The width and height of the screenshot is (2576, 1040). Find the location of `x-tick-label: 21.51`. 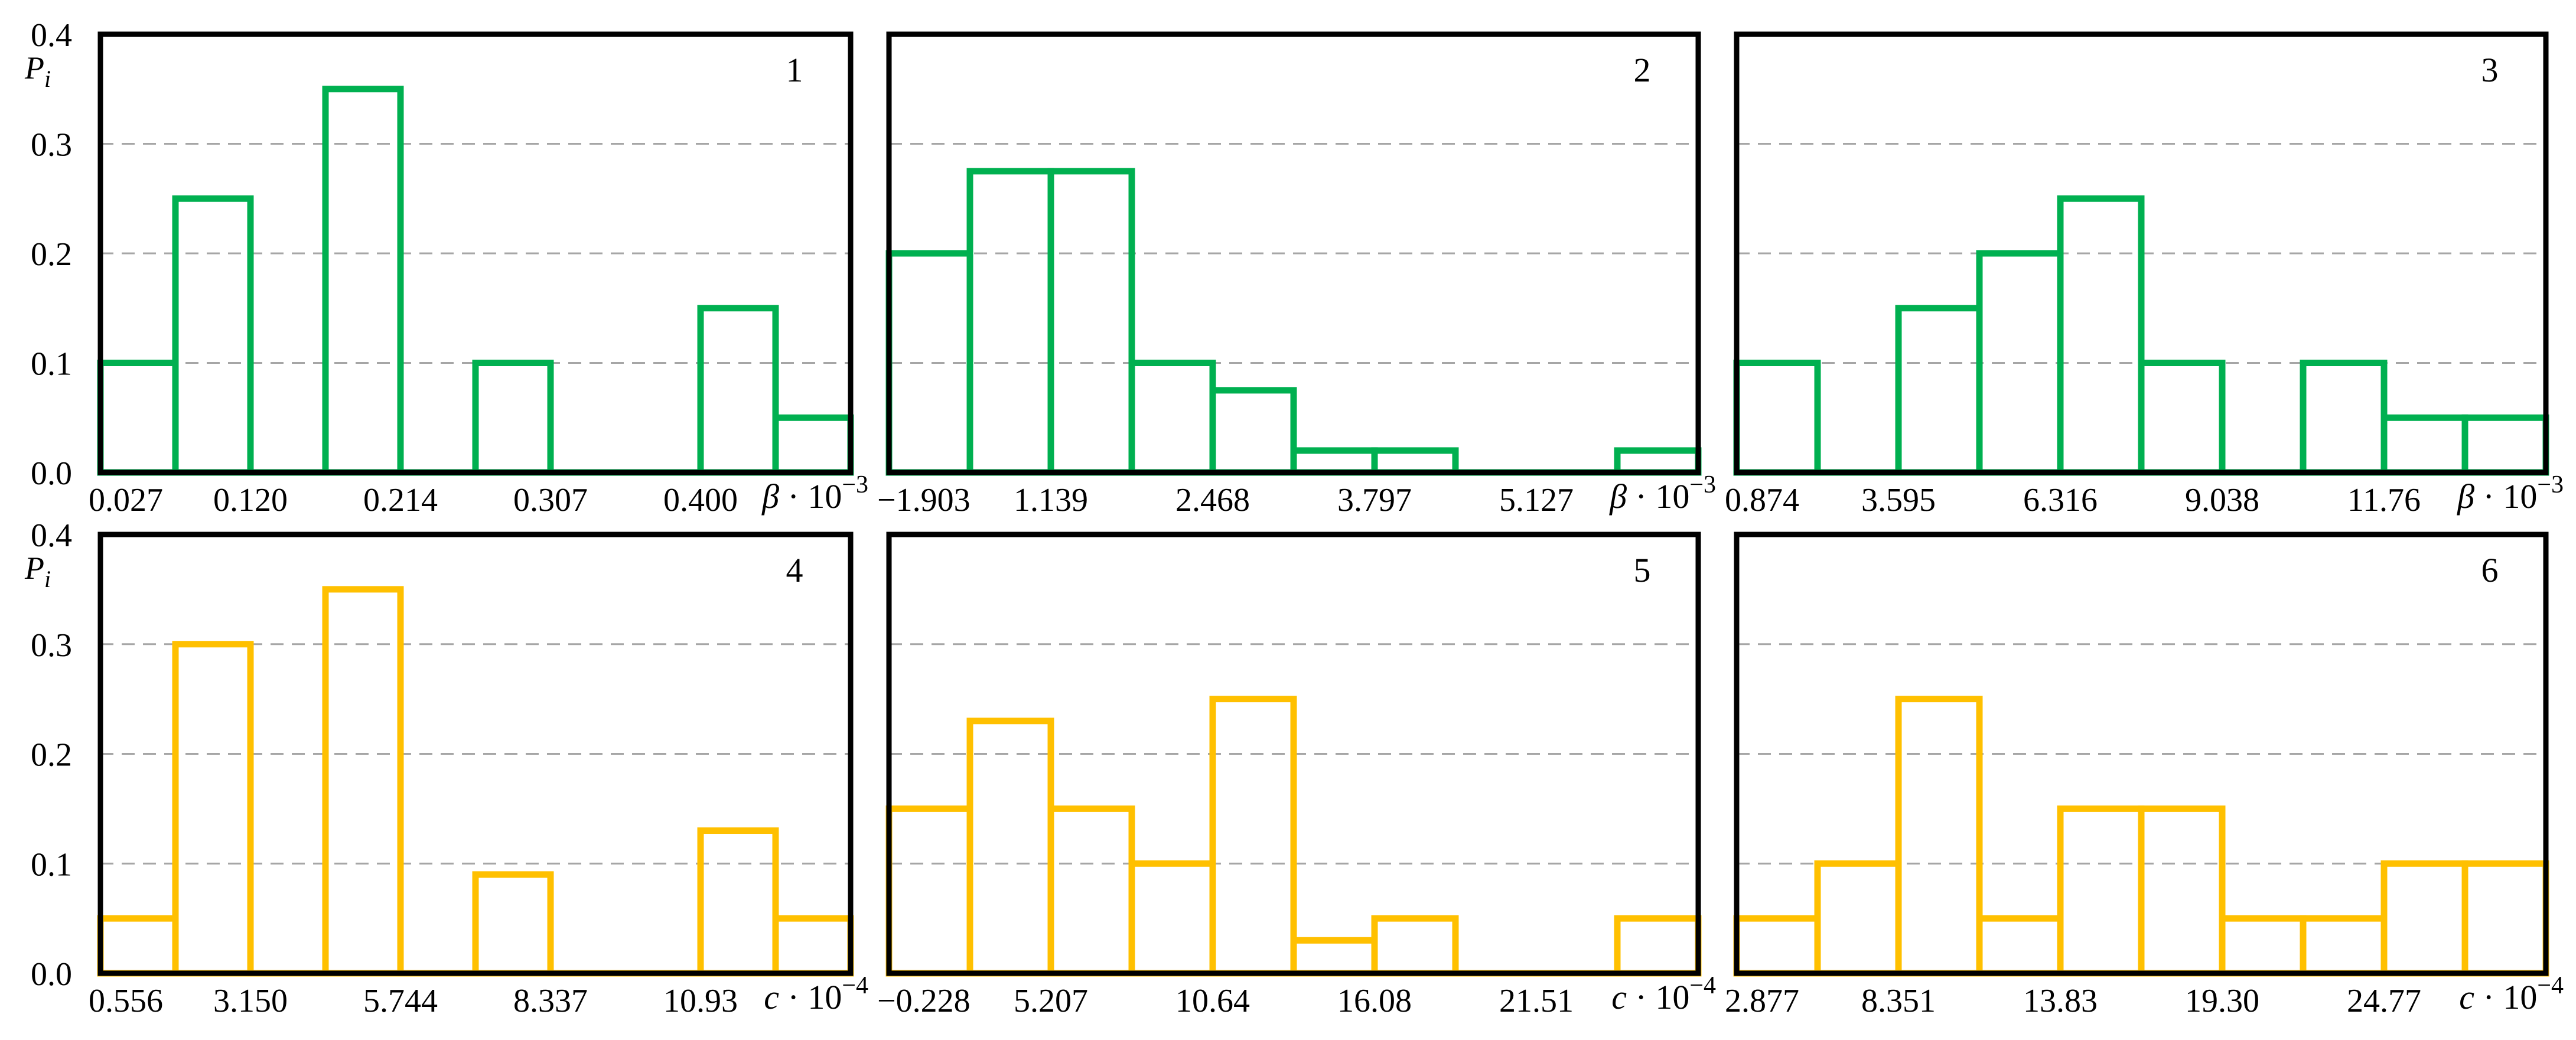

x-tick-label: 21.51 is located at coordinates (1536, 1001).